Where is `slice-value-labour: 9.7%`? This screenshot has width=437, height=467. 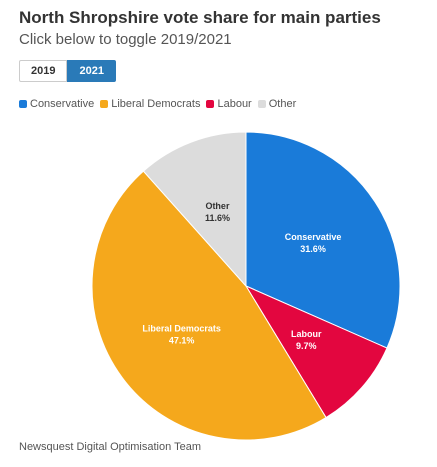
slice-value-labour: 9.7% is located at coordinates (306, 346).